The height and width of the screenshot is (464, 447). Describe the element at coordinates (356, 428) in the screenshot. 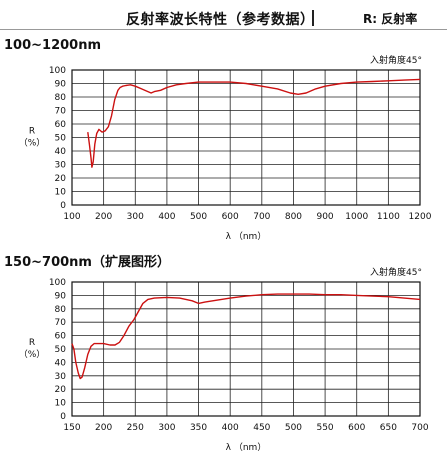

I see `chart-2-x-tick-label: 600` at that location.